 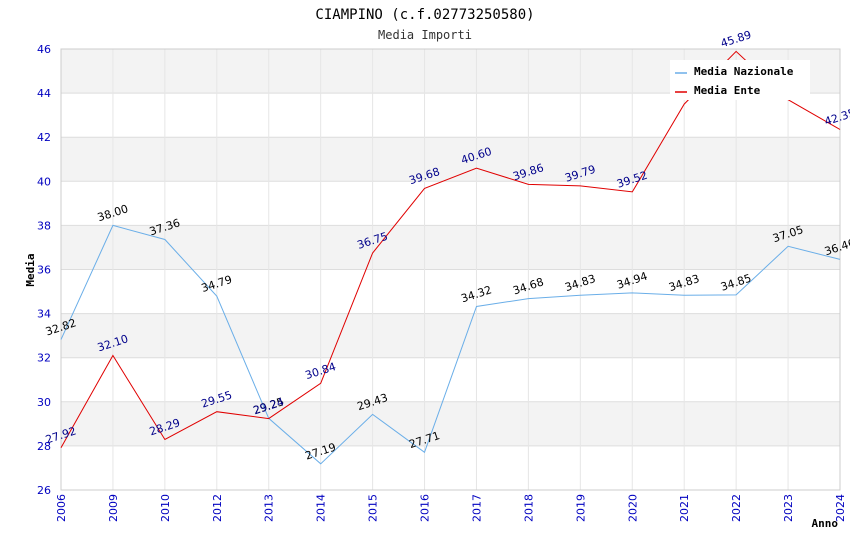 I want to click on y-tick-label: 34, so click(x=44, y=314).